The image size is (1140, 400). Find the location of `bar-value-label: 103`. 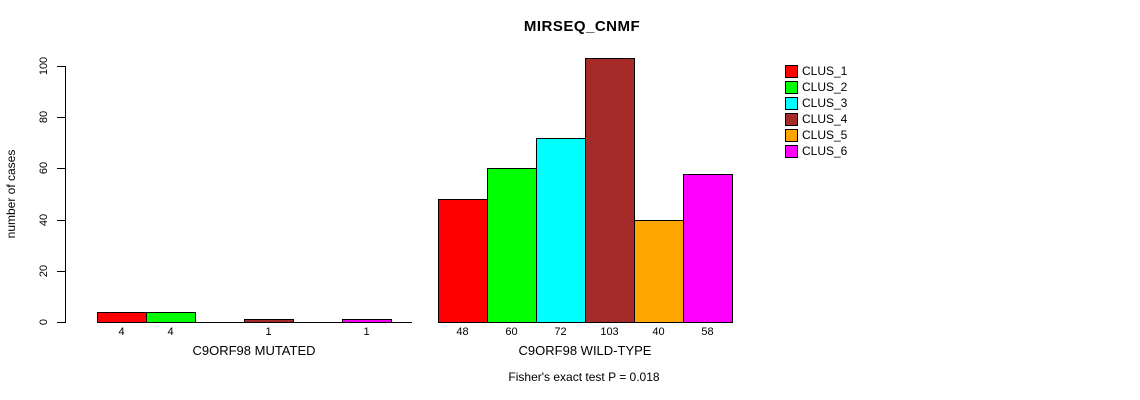

bar-value-label: 103 is located at coordinates (609, 332).